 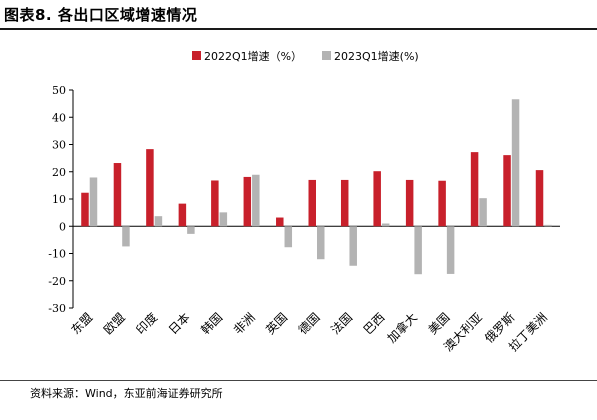 What do you see at coordinates (376, 56) in the screenshot?
I see `legend-label: 2023Q1增速(%)` at bounding box center [376, 56].